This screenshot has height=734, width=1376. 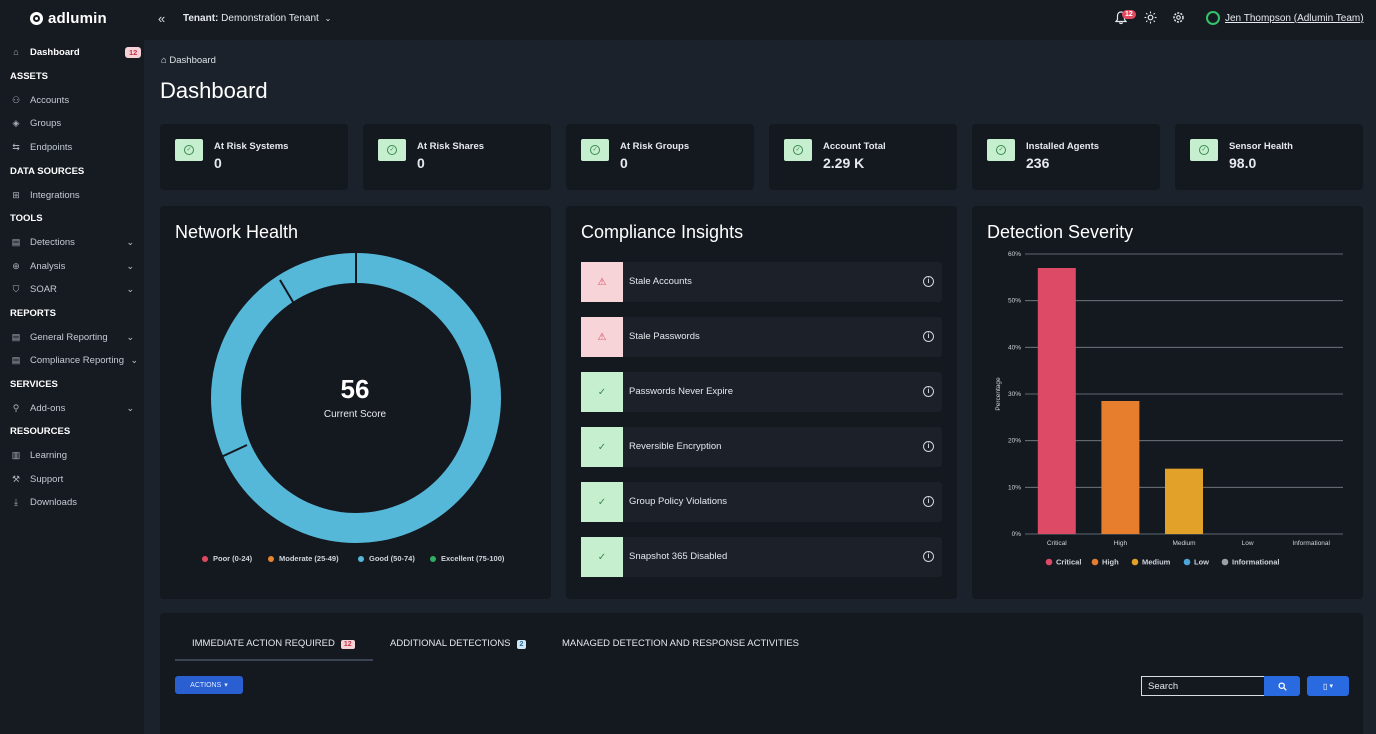 What do you see at coordinates (273, 643) in the screenshot?
I see `tab-immediate-action-required: IMMEDIATE ACTION REQUIRED 12` at bounding box center [273, 643].